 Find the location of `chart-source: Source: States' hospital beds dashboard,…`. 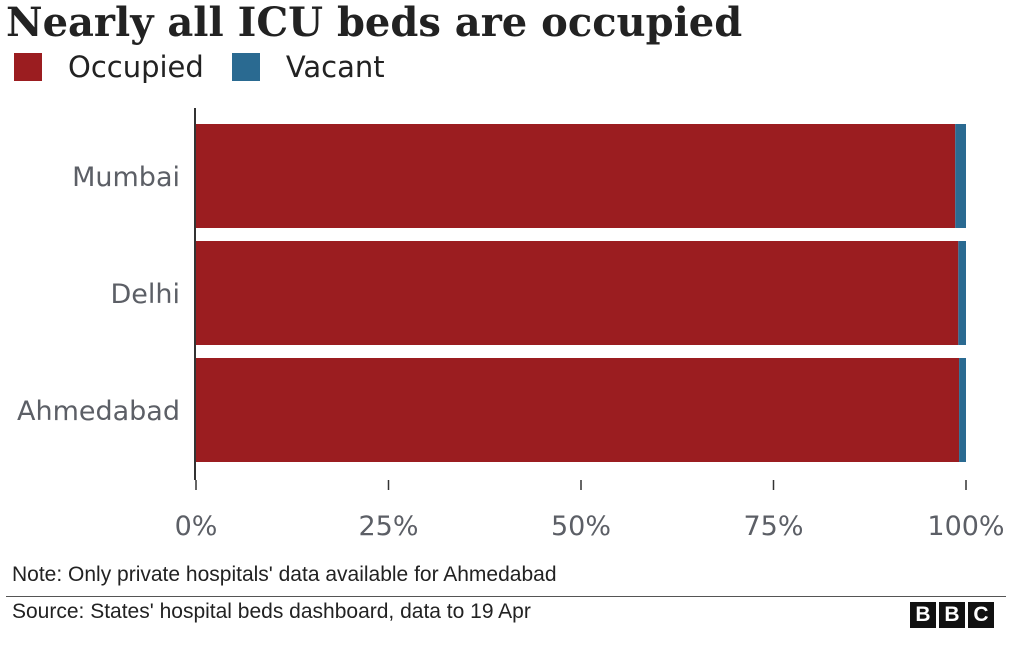

chart-source: Source: States' hospital beds dashboard,… is located at coordinates (271, 611).